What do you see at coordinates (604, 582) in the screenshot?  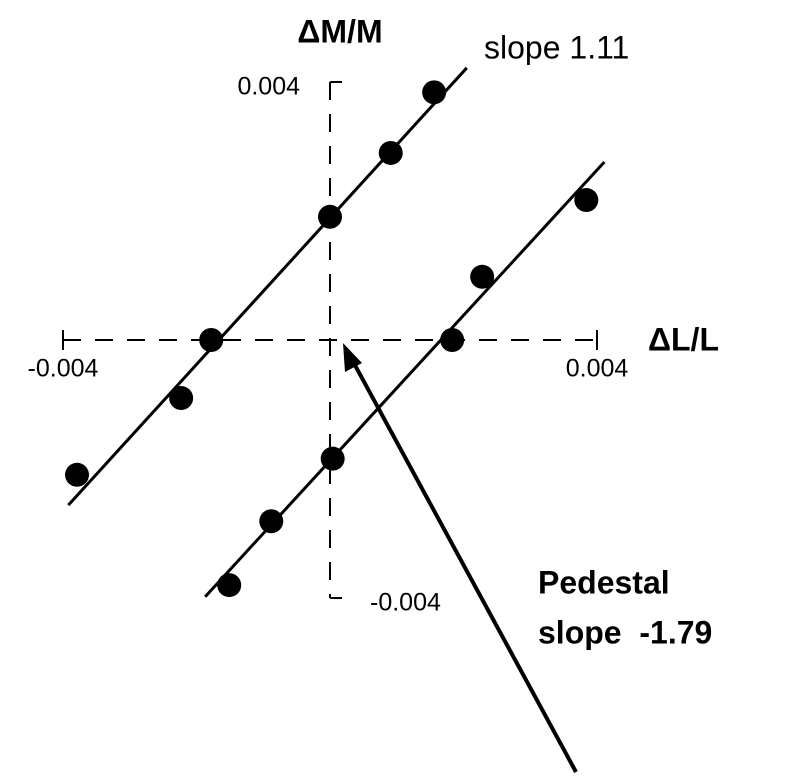 I see `annotation: Pedestal` at bounding box center [604, 582].